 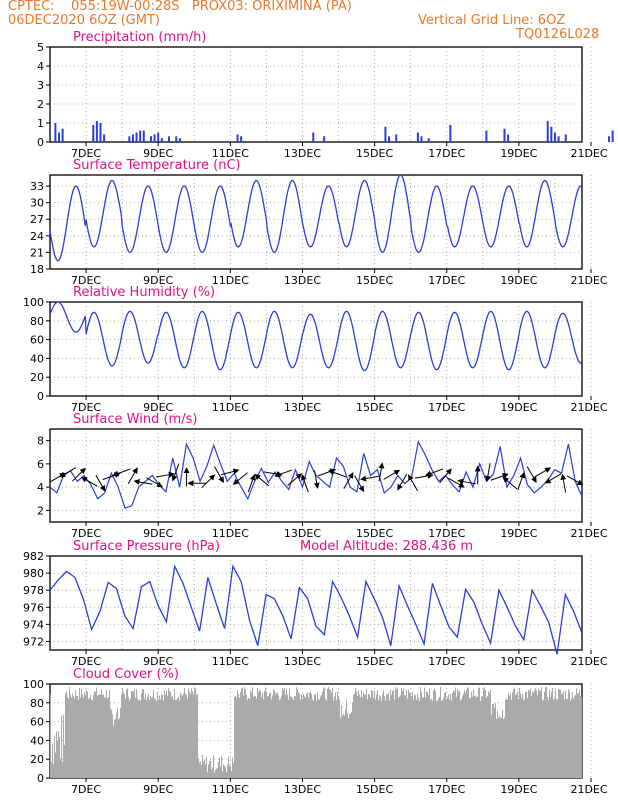 I want to click on header-date: 06DEC2020 6OZ (GMT), so click(x=84, y=20).